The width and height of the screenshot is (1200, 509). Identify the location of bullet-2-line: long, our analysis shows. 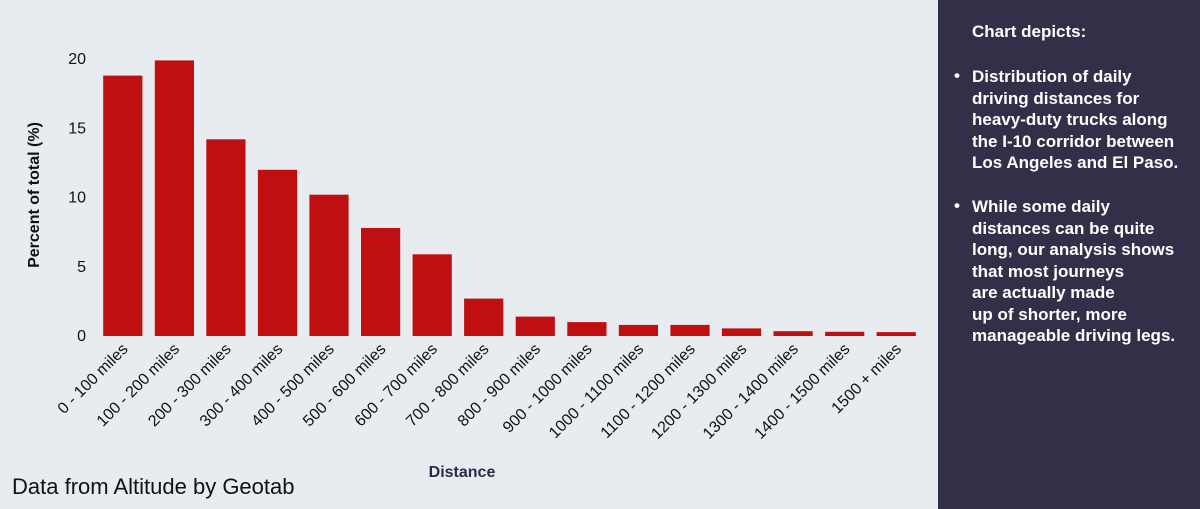
(1073, 249).